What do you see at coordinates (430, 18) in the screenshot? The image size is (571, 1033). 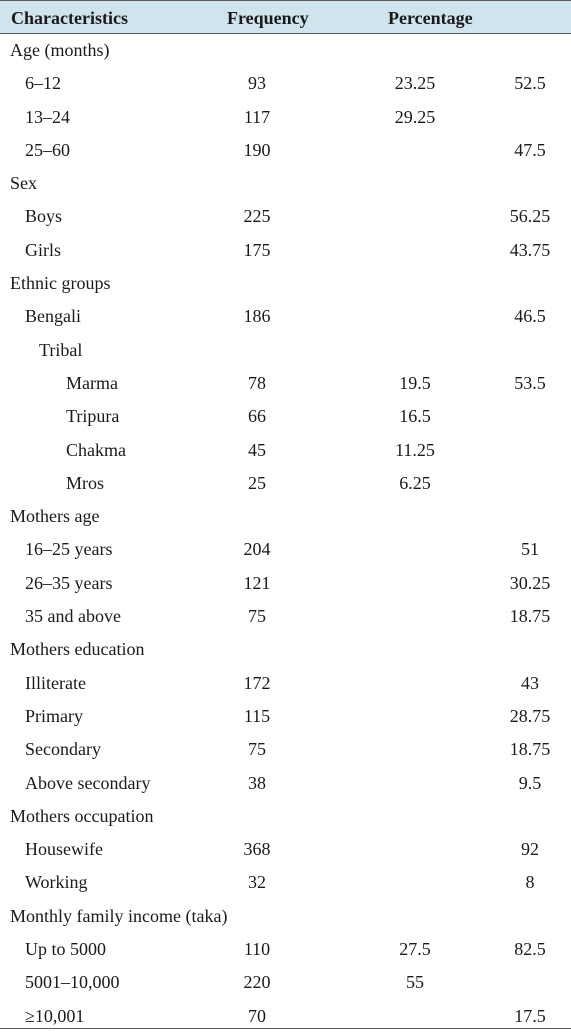 I see `header-percentage: Percentage` at bounding box center [430, 18].